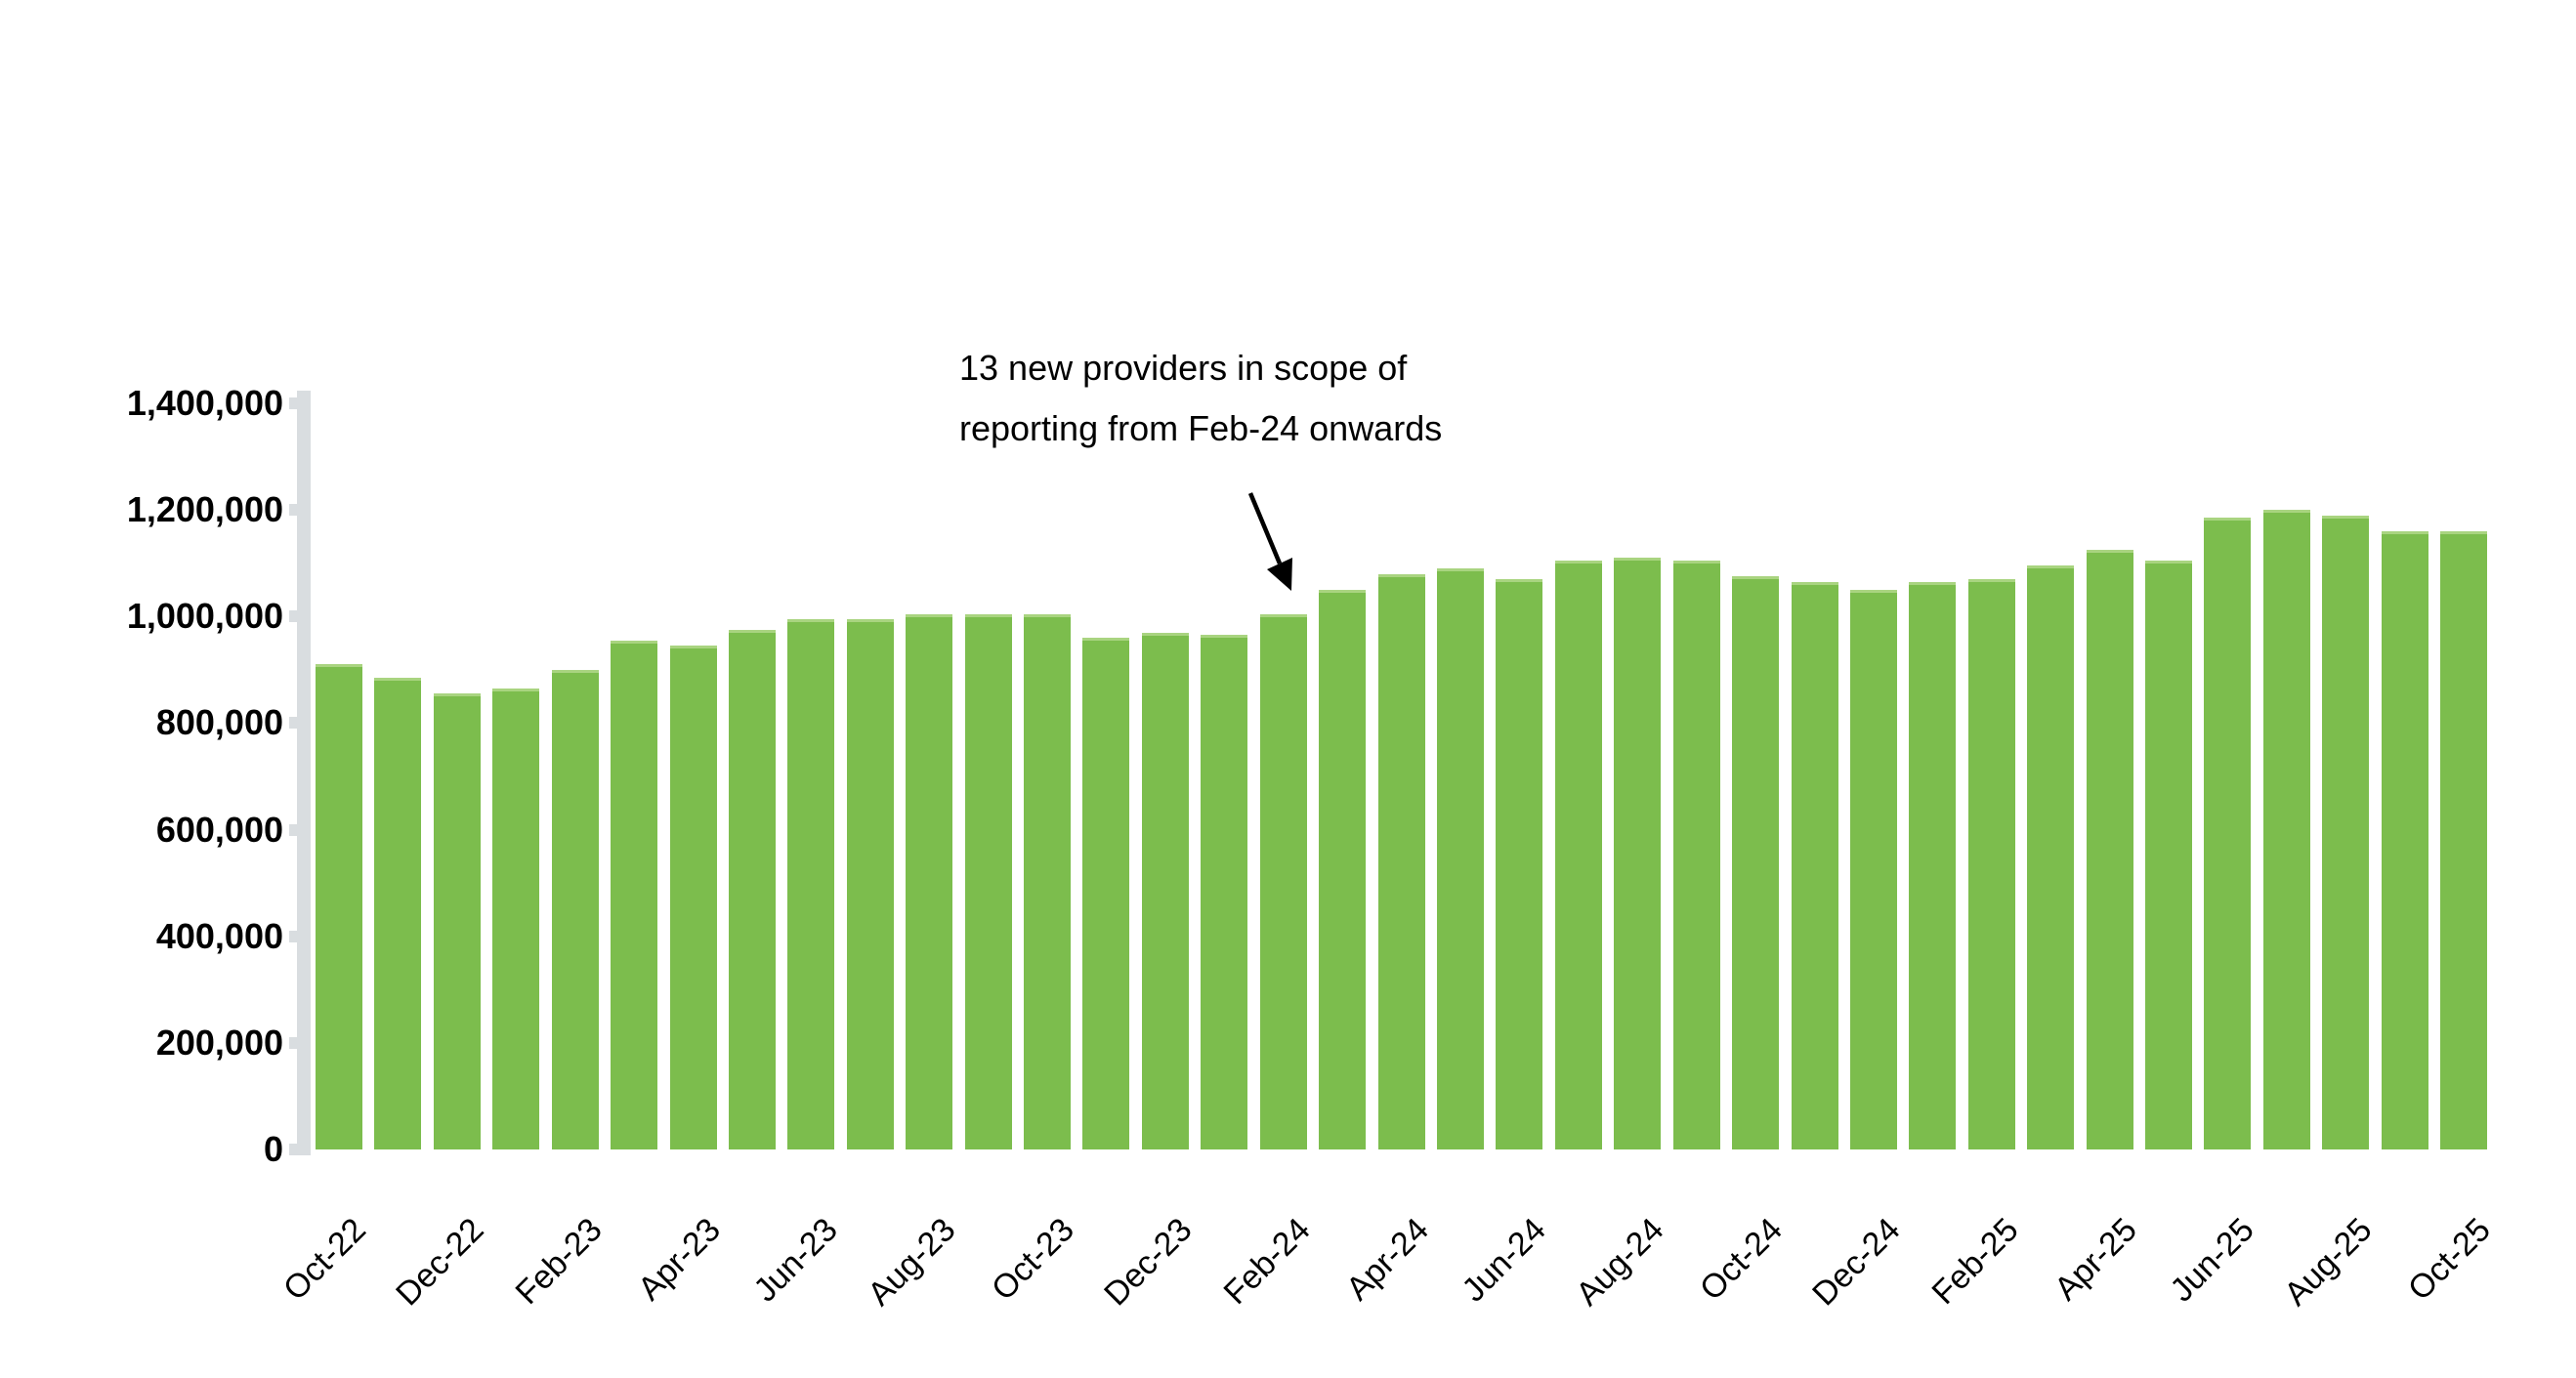  I want to click on annotation-line-1: 13 new providers in scope of, so click(1183, 368).